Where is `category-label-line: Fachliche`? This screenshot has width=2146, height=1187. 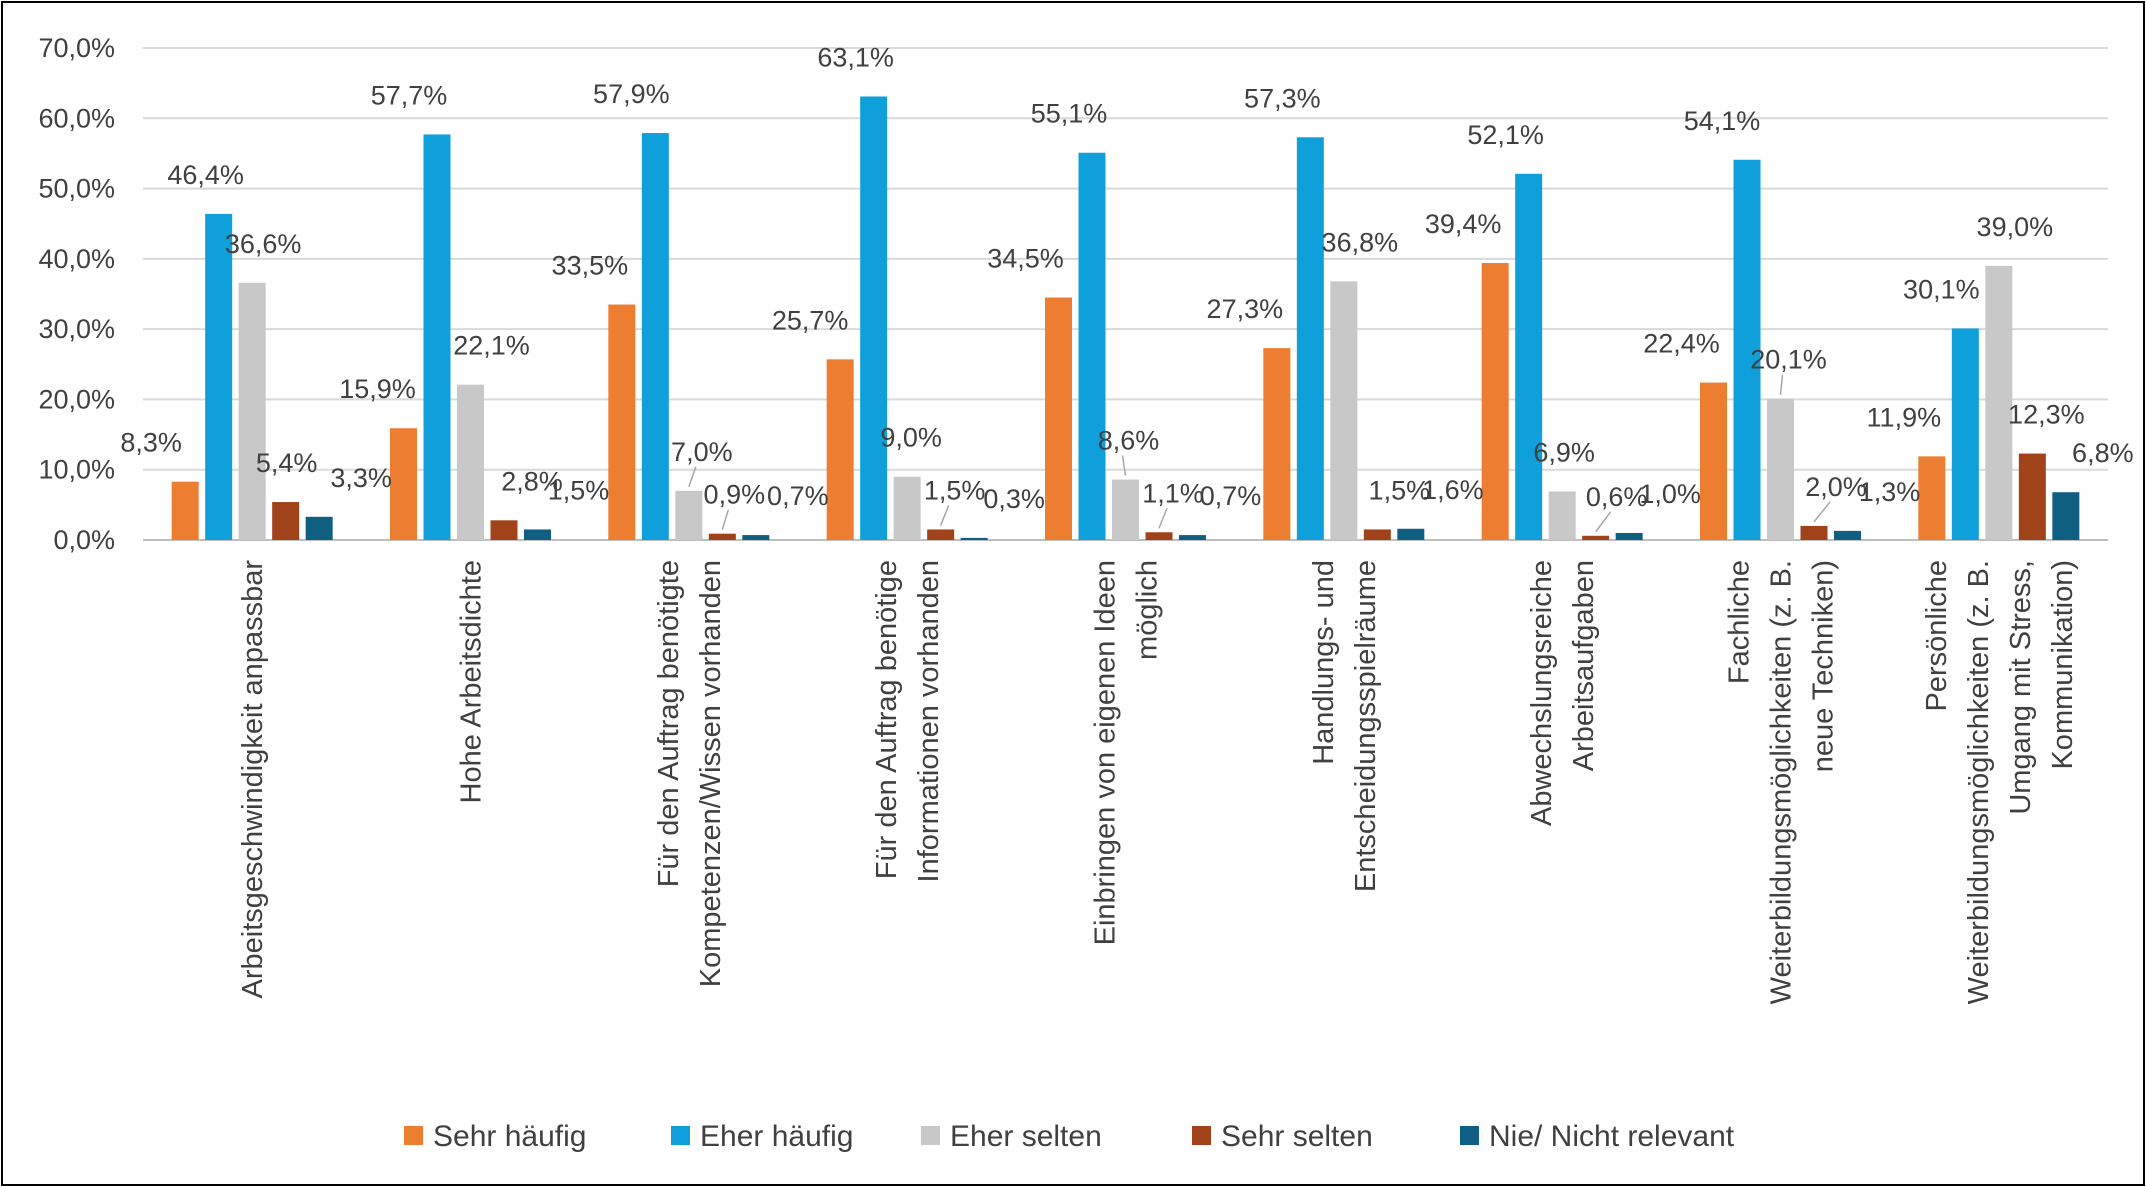
category-label-line: Fachliche is located at coordinates (1740, 622).